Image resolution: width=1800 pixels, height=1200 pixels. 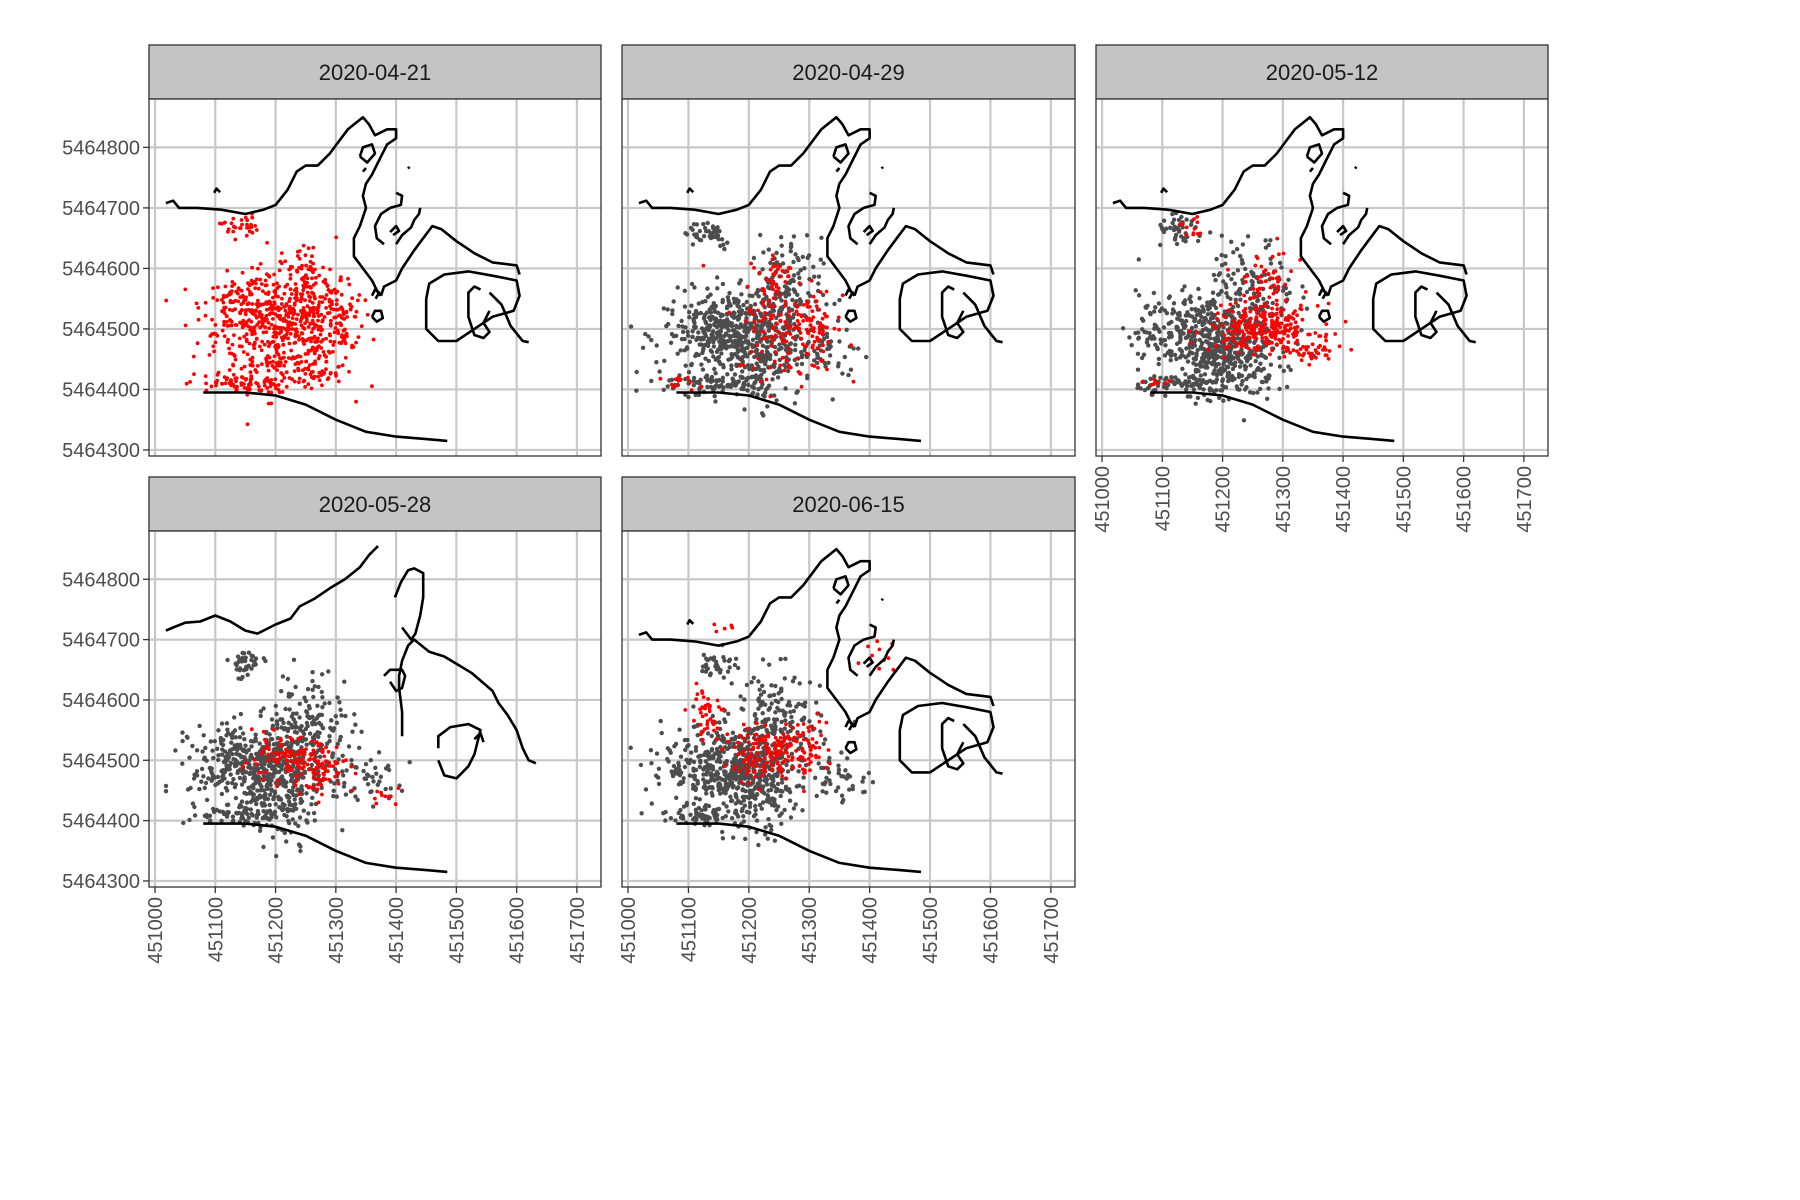 I want to click on other-points, so click(x=1218, y=316).